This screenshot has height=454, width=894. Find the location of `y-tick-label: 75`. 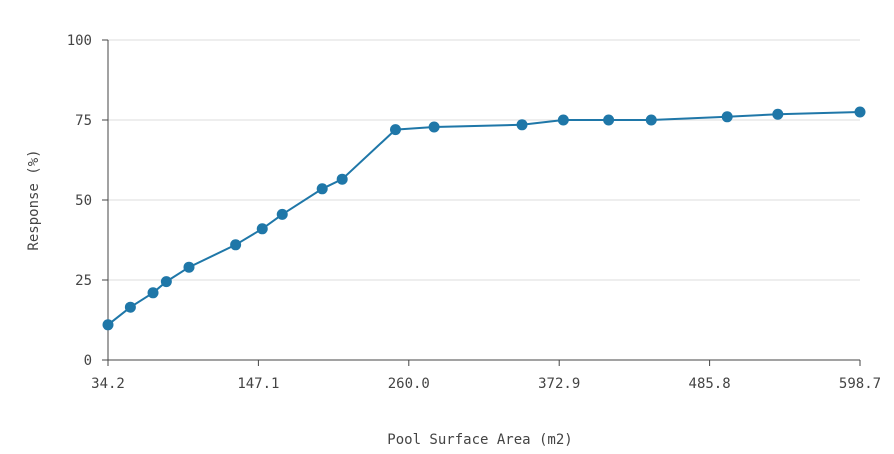

y-tick-label: 75 is located at coordinates (83, 121).